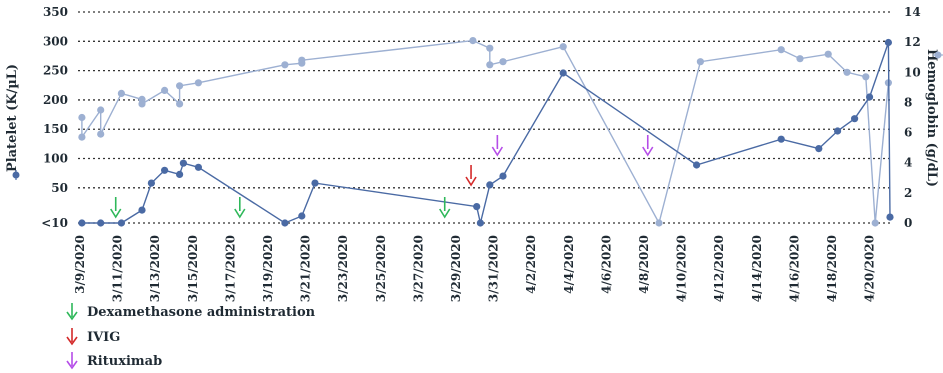 This screenshot has width=943, height=373. What do you see at coordinates (55, 71) in the screenshot?
I see `y-tick-label-left: 250` at bounding box center [55, 71].